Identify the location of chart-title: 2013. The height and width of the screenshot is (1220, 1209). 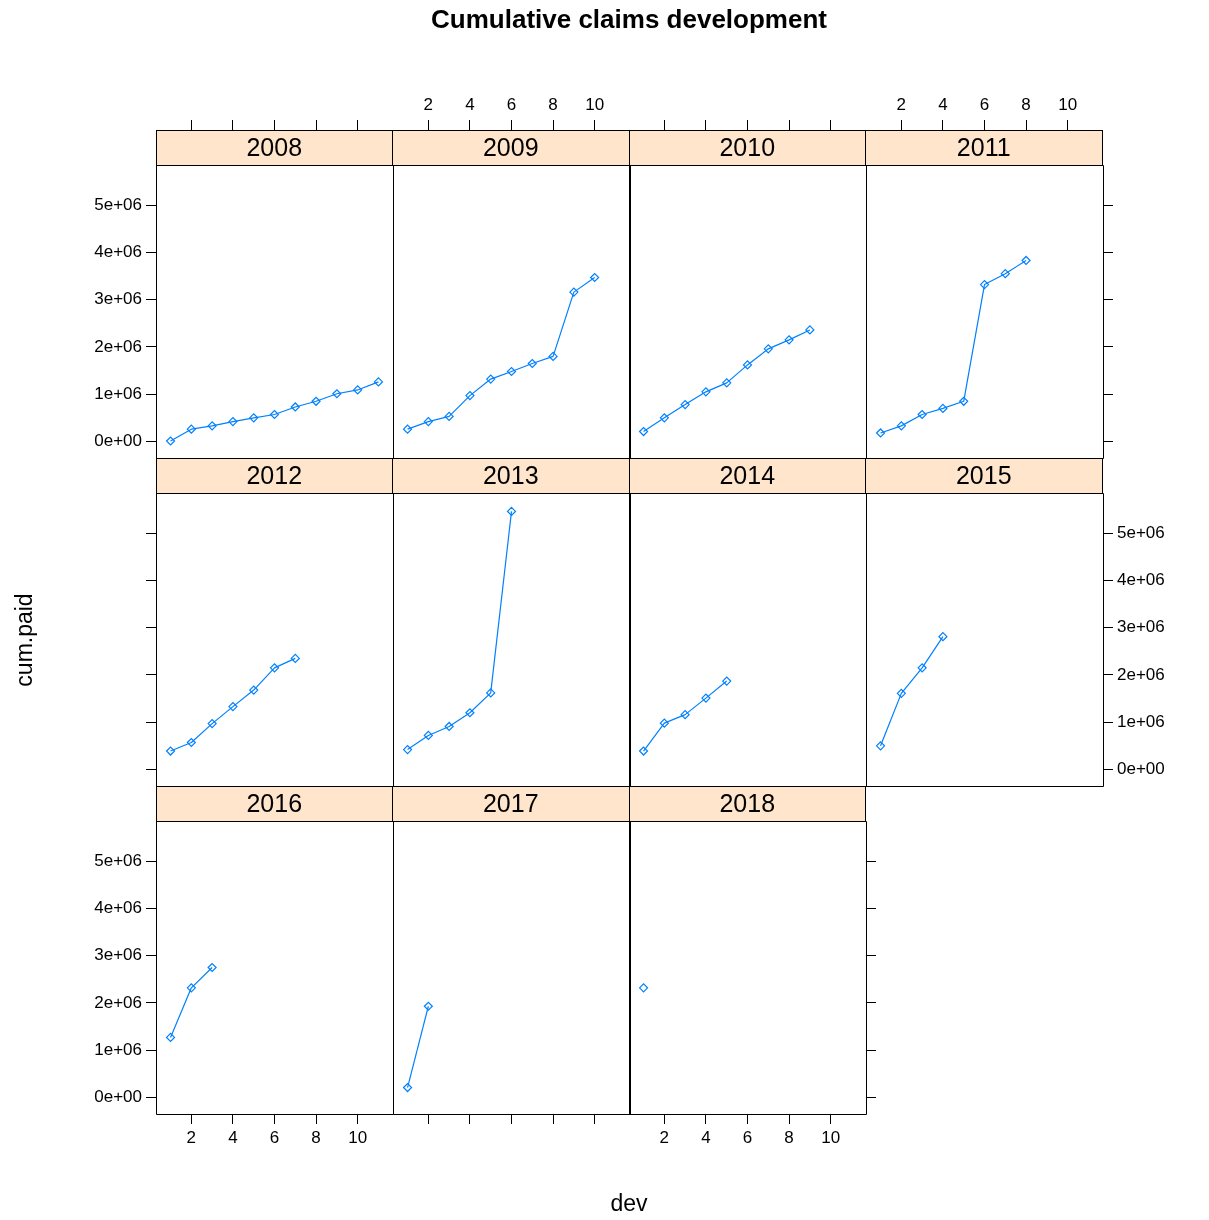
(511, 476).